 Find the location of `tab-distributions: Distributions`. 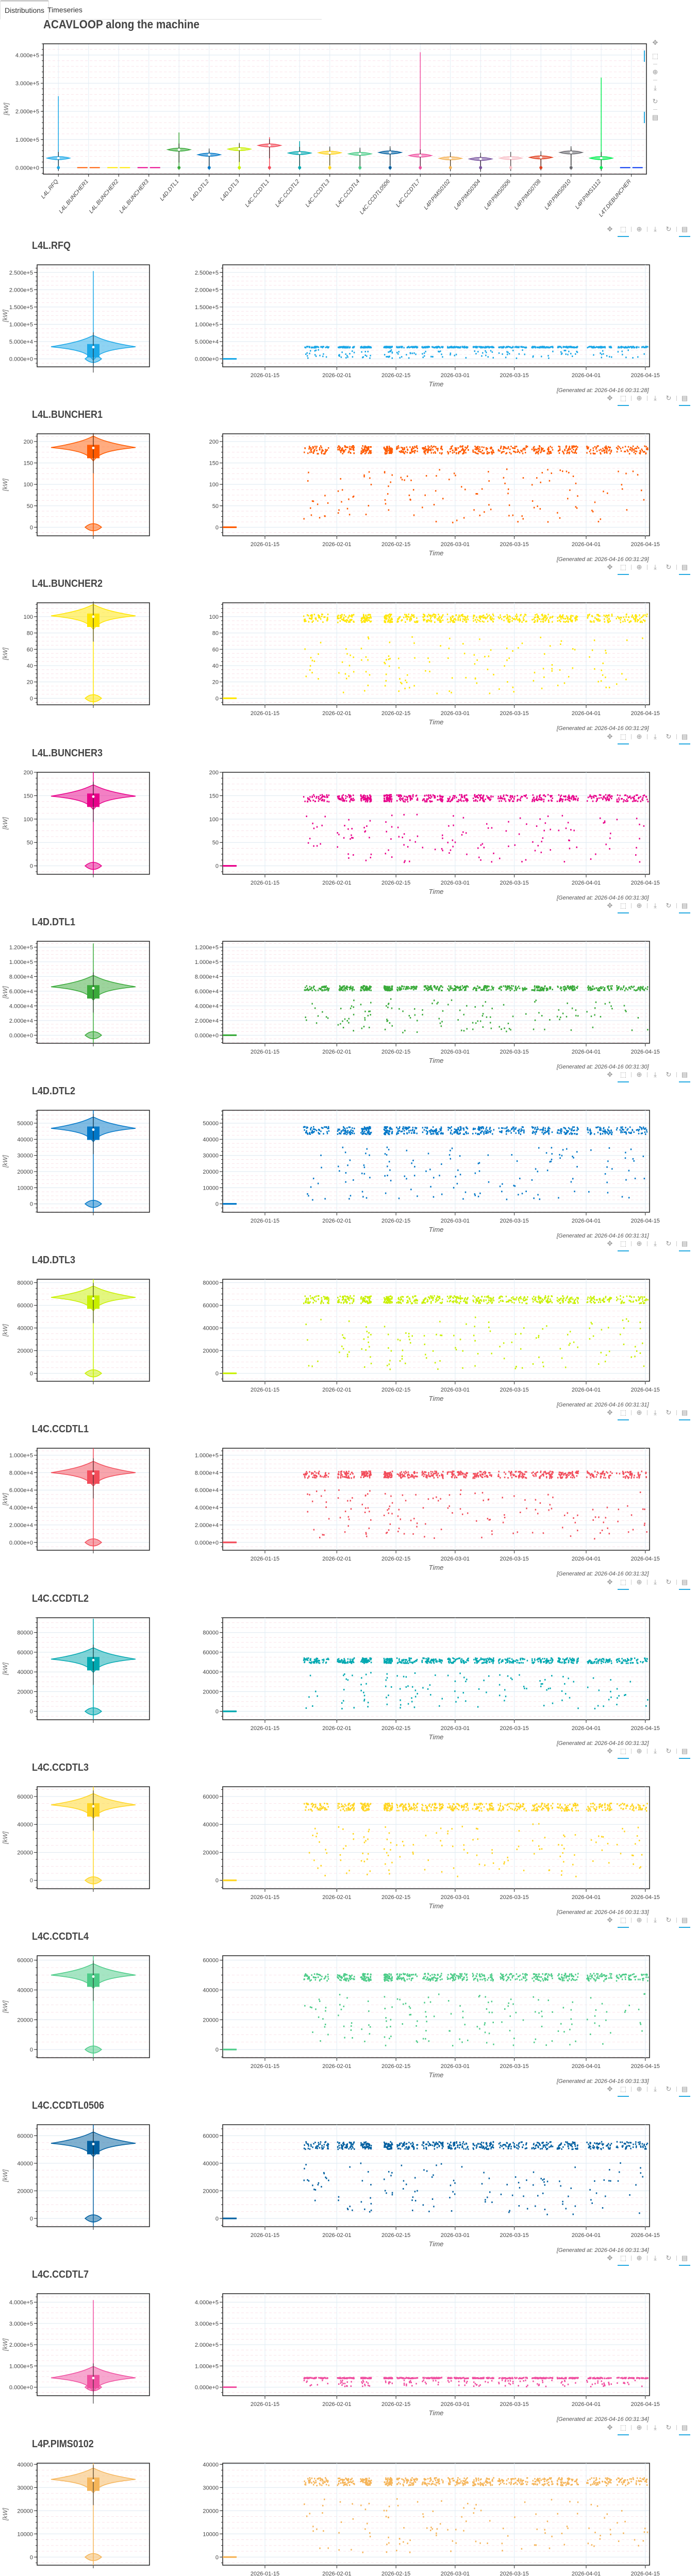

tab-distributions: Distributions is located at coordinates (24, 10).